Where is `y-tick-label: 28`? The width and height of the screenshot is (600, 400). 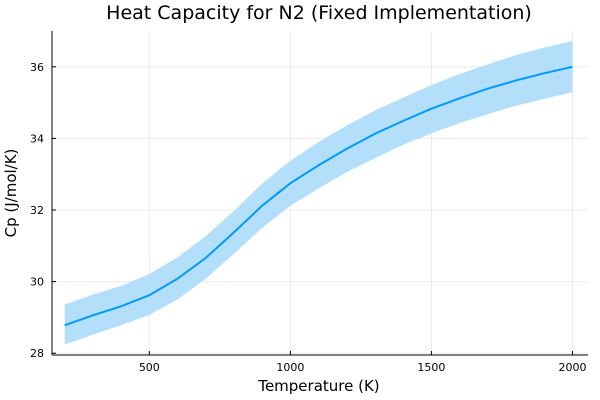 y-tick-label: 28 is located at coordinates (37, 353).